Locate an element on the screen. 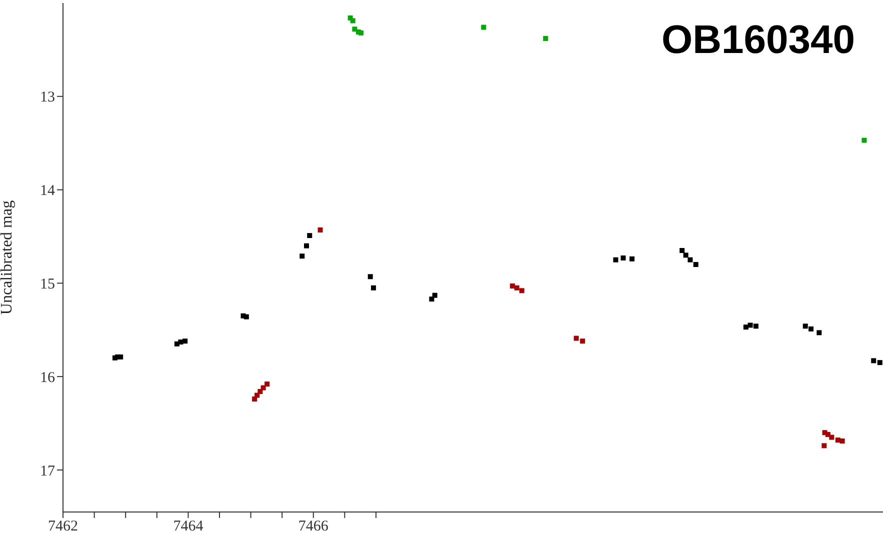 The image size is (883, 543). y-tick-label: 13 is located at coordinates (47, 98).